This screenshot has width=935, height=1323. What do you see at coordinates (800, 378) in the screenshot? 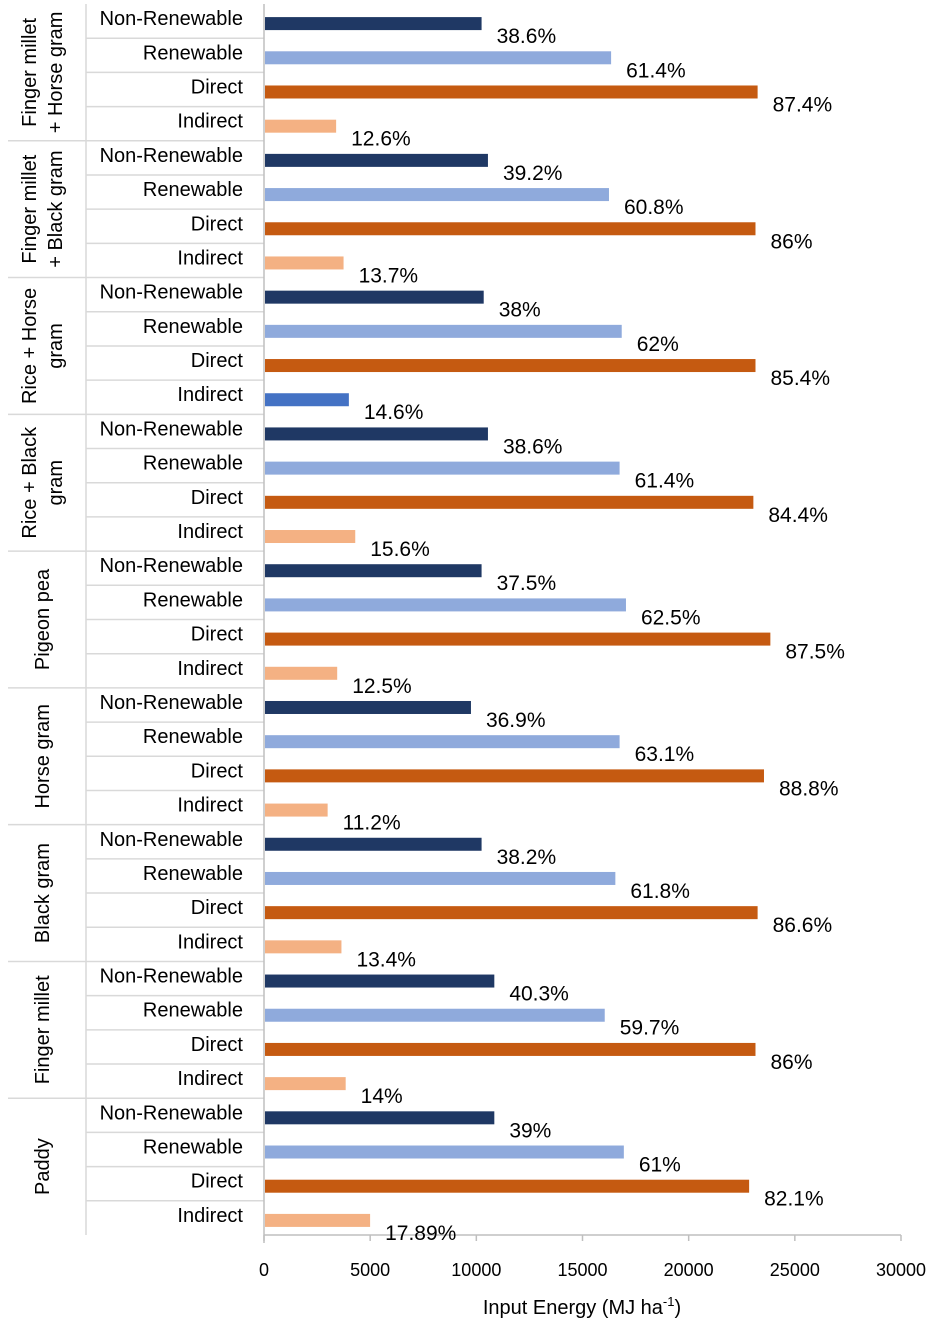
I see `value-label: 85.4%` at bounding box center [800, 378].